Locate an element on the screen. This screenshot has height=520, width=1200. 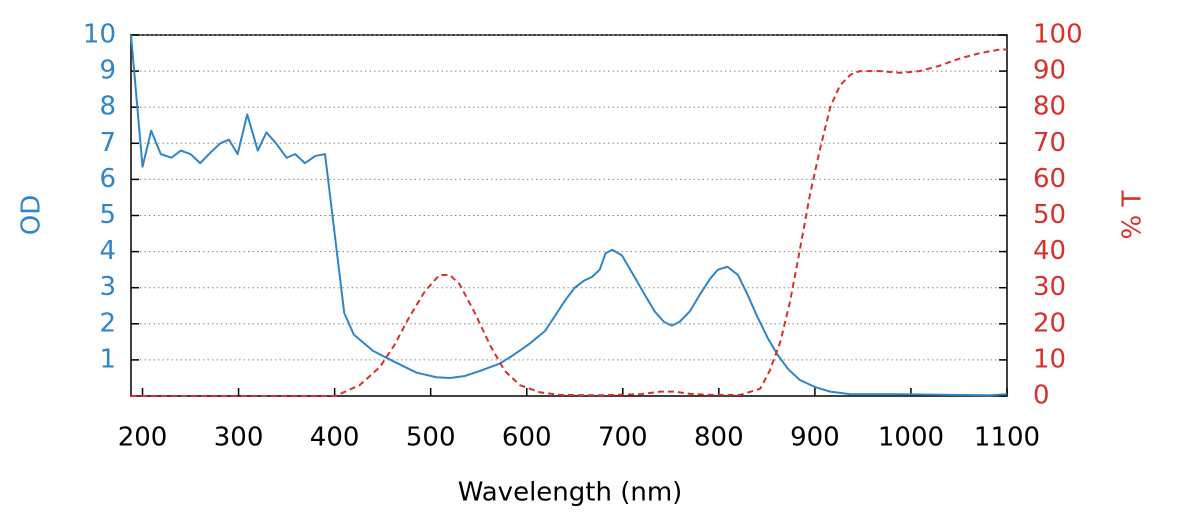
y-tick-label: 1 is located at coordinates (107, 359).